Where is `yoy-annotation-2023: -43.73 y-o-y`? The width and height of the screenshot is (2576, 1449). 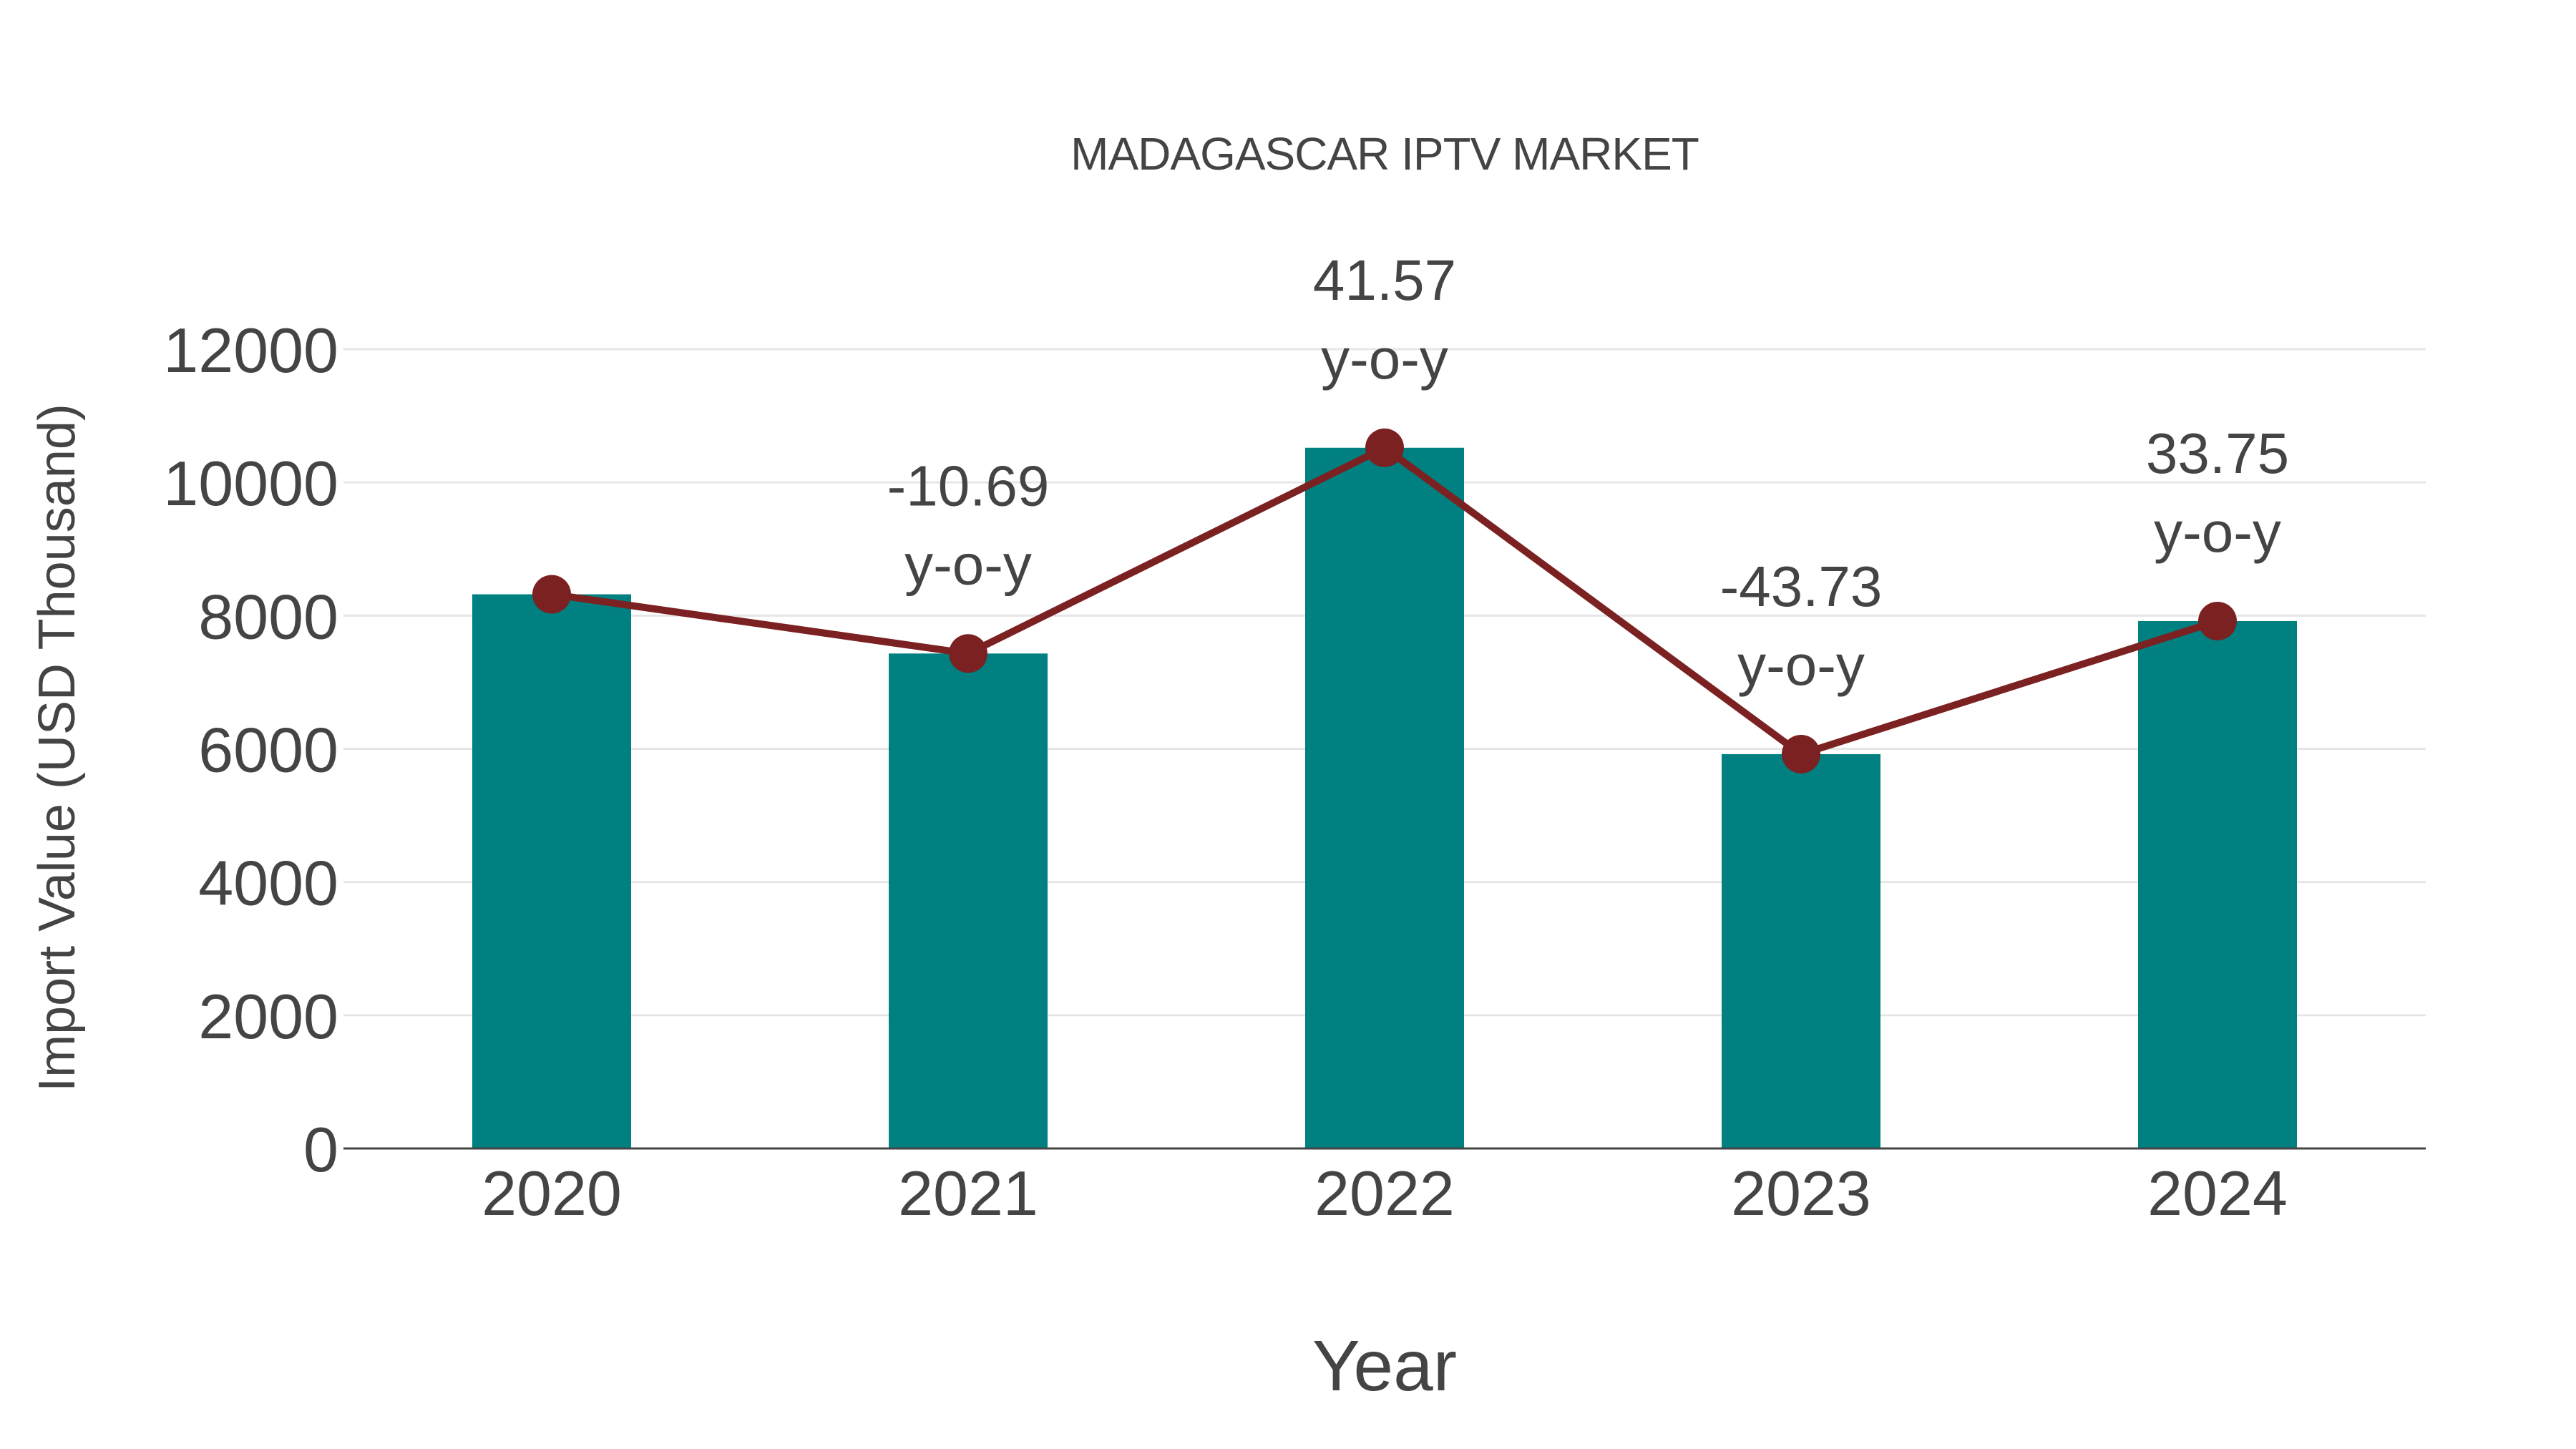 yoy-annotation-2023: -43.73 y-o-y is located at coordinates (1801, 626).